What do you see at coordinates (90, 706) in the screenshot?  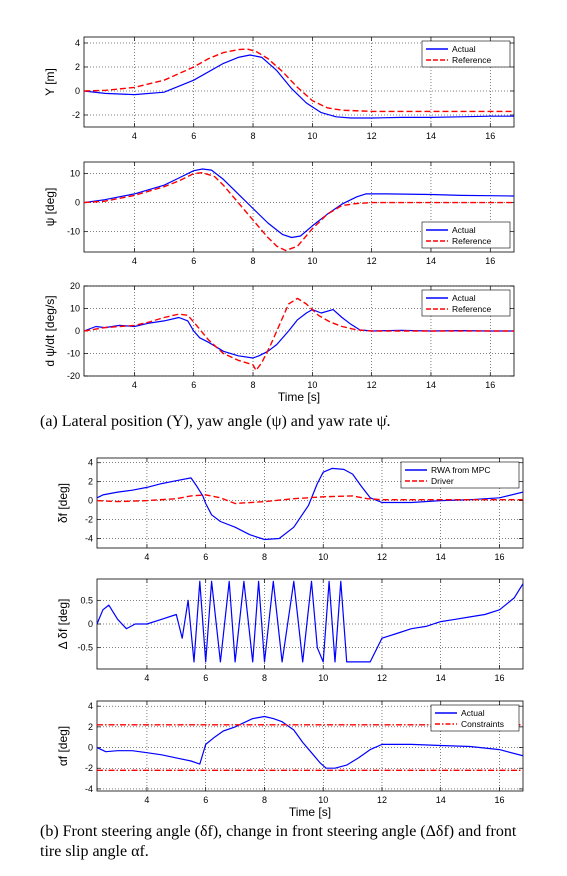 I see `y-tick-label: 4` at bounding box center [90, 706].